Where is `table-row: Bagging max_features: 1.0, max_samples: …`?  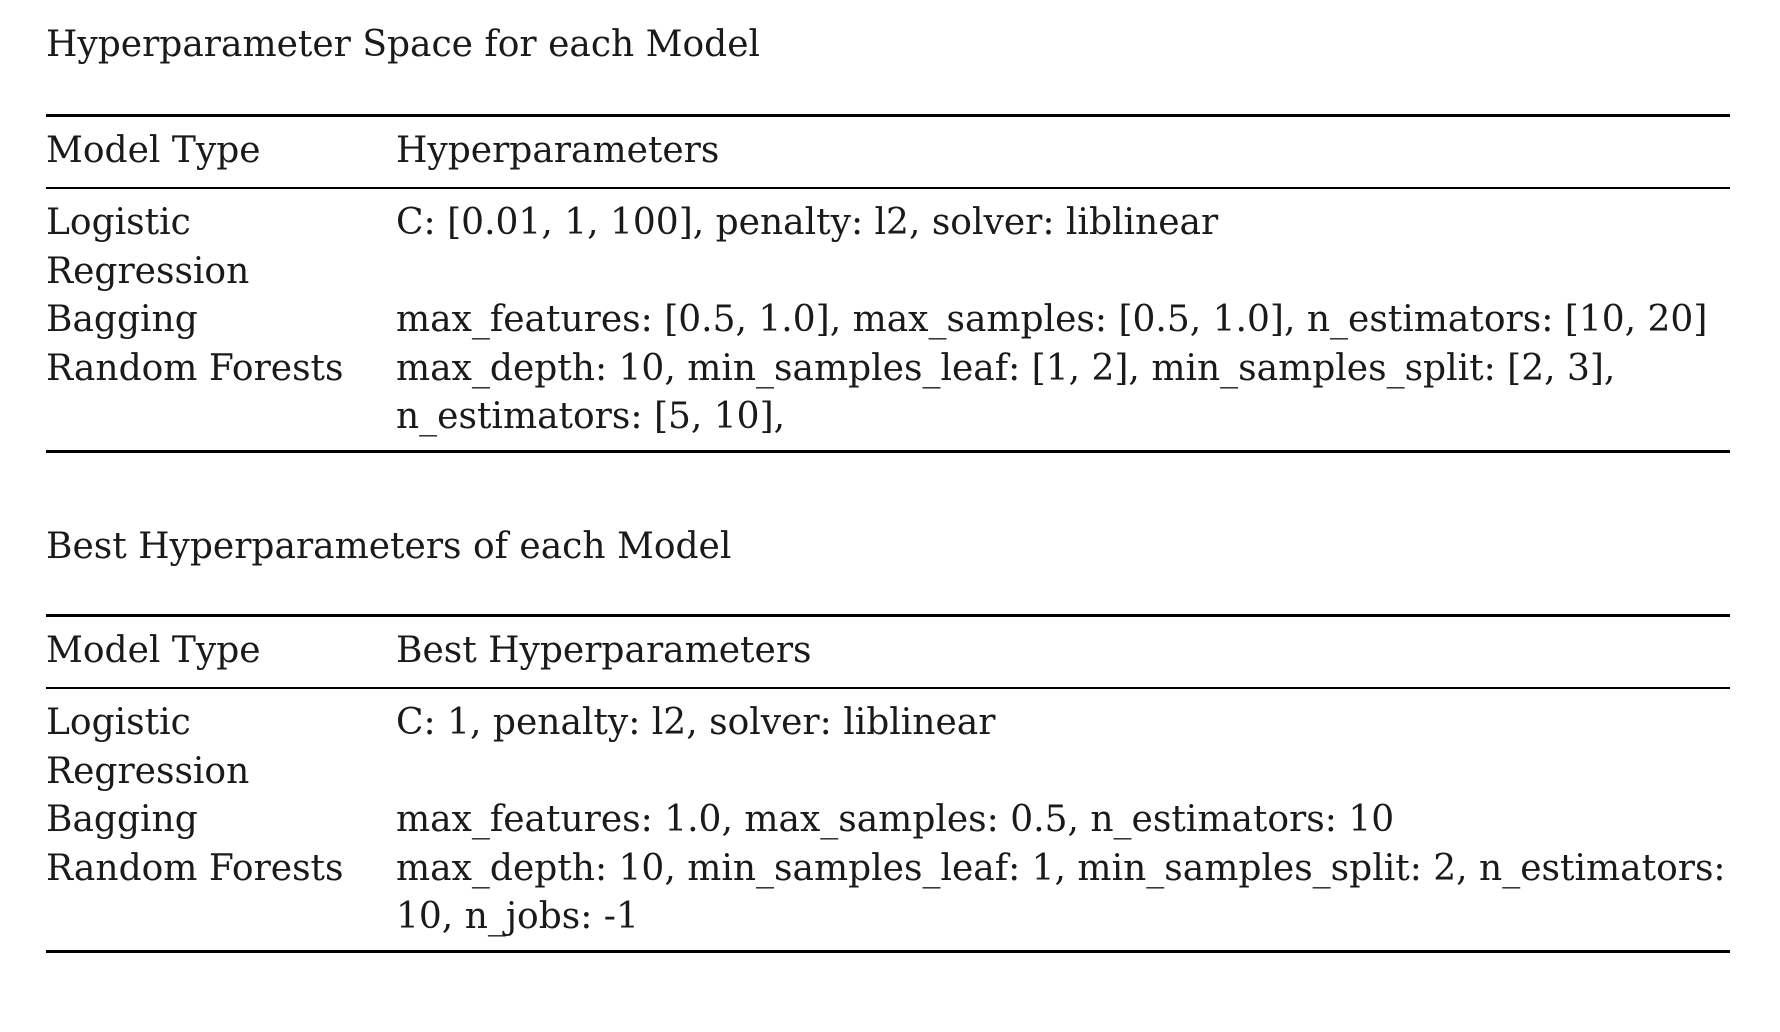
table-row: Bagging max_features: 1.0, max_samples: … is located at coordinates (888, 820).